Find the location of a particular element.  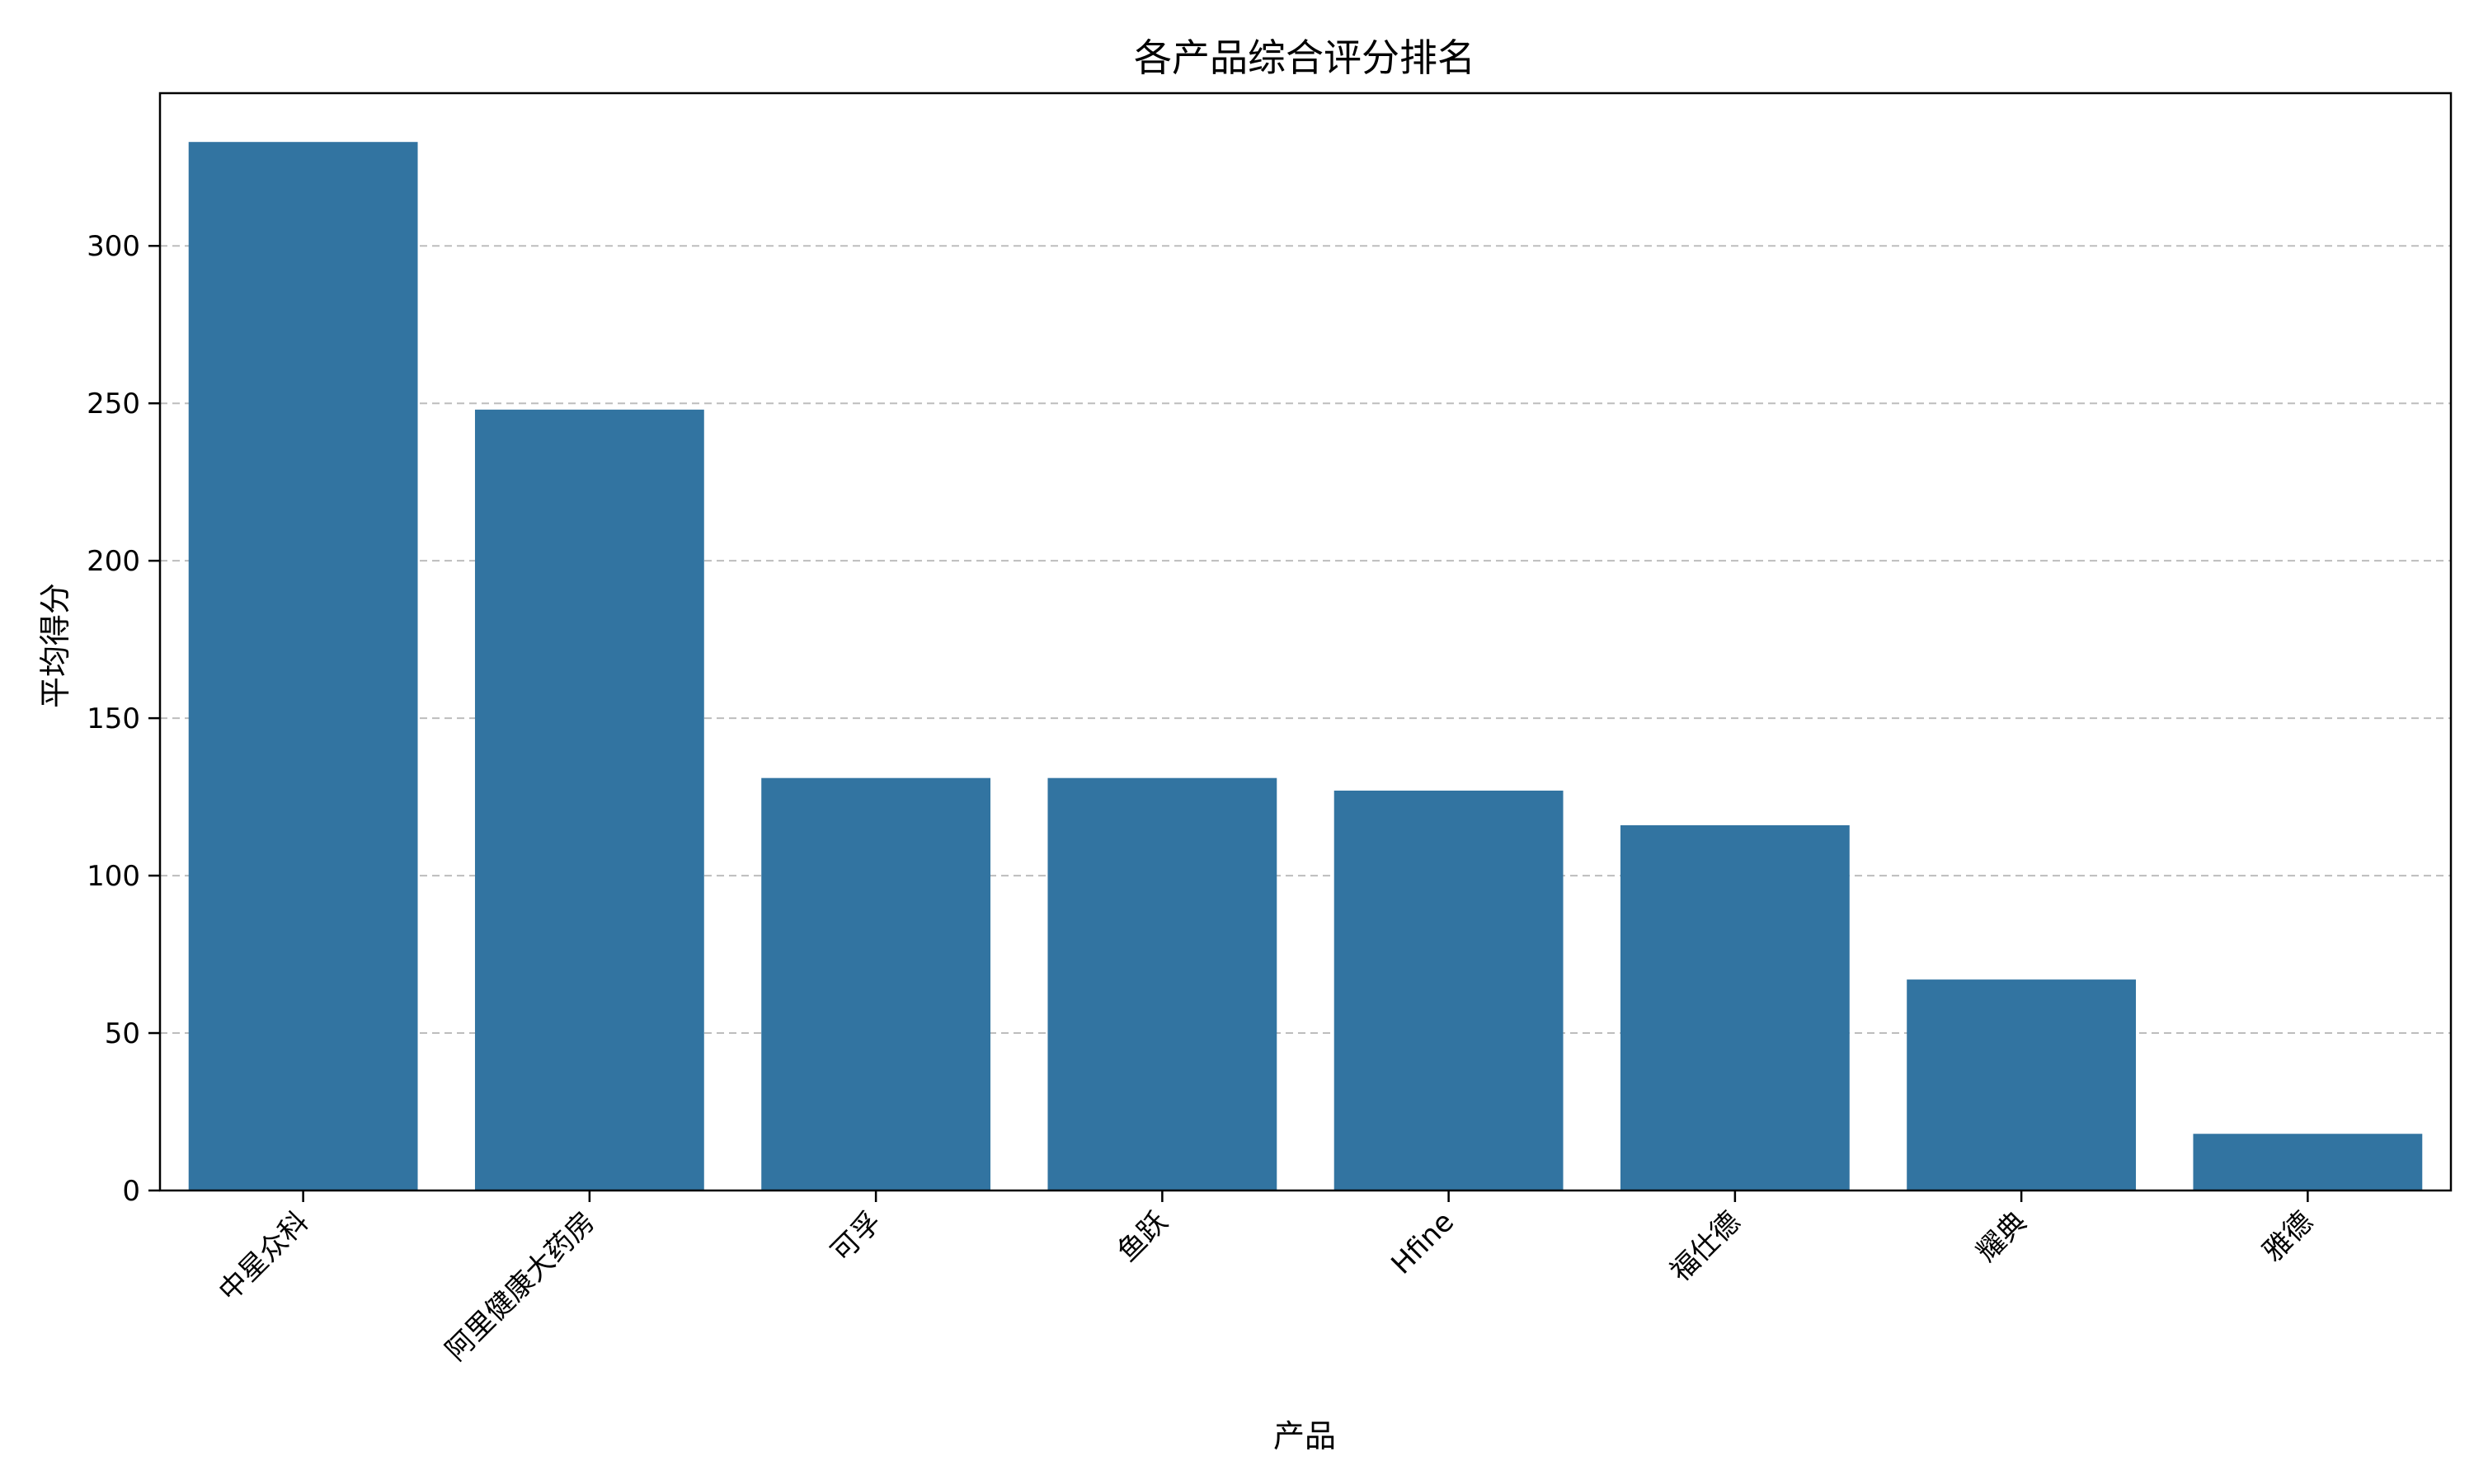

x-tick-label: 阿里健康大药房 is located at coordinates (521, 1286).